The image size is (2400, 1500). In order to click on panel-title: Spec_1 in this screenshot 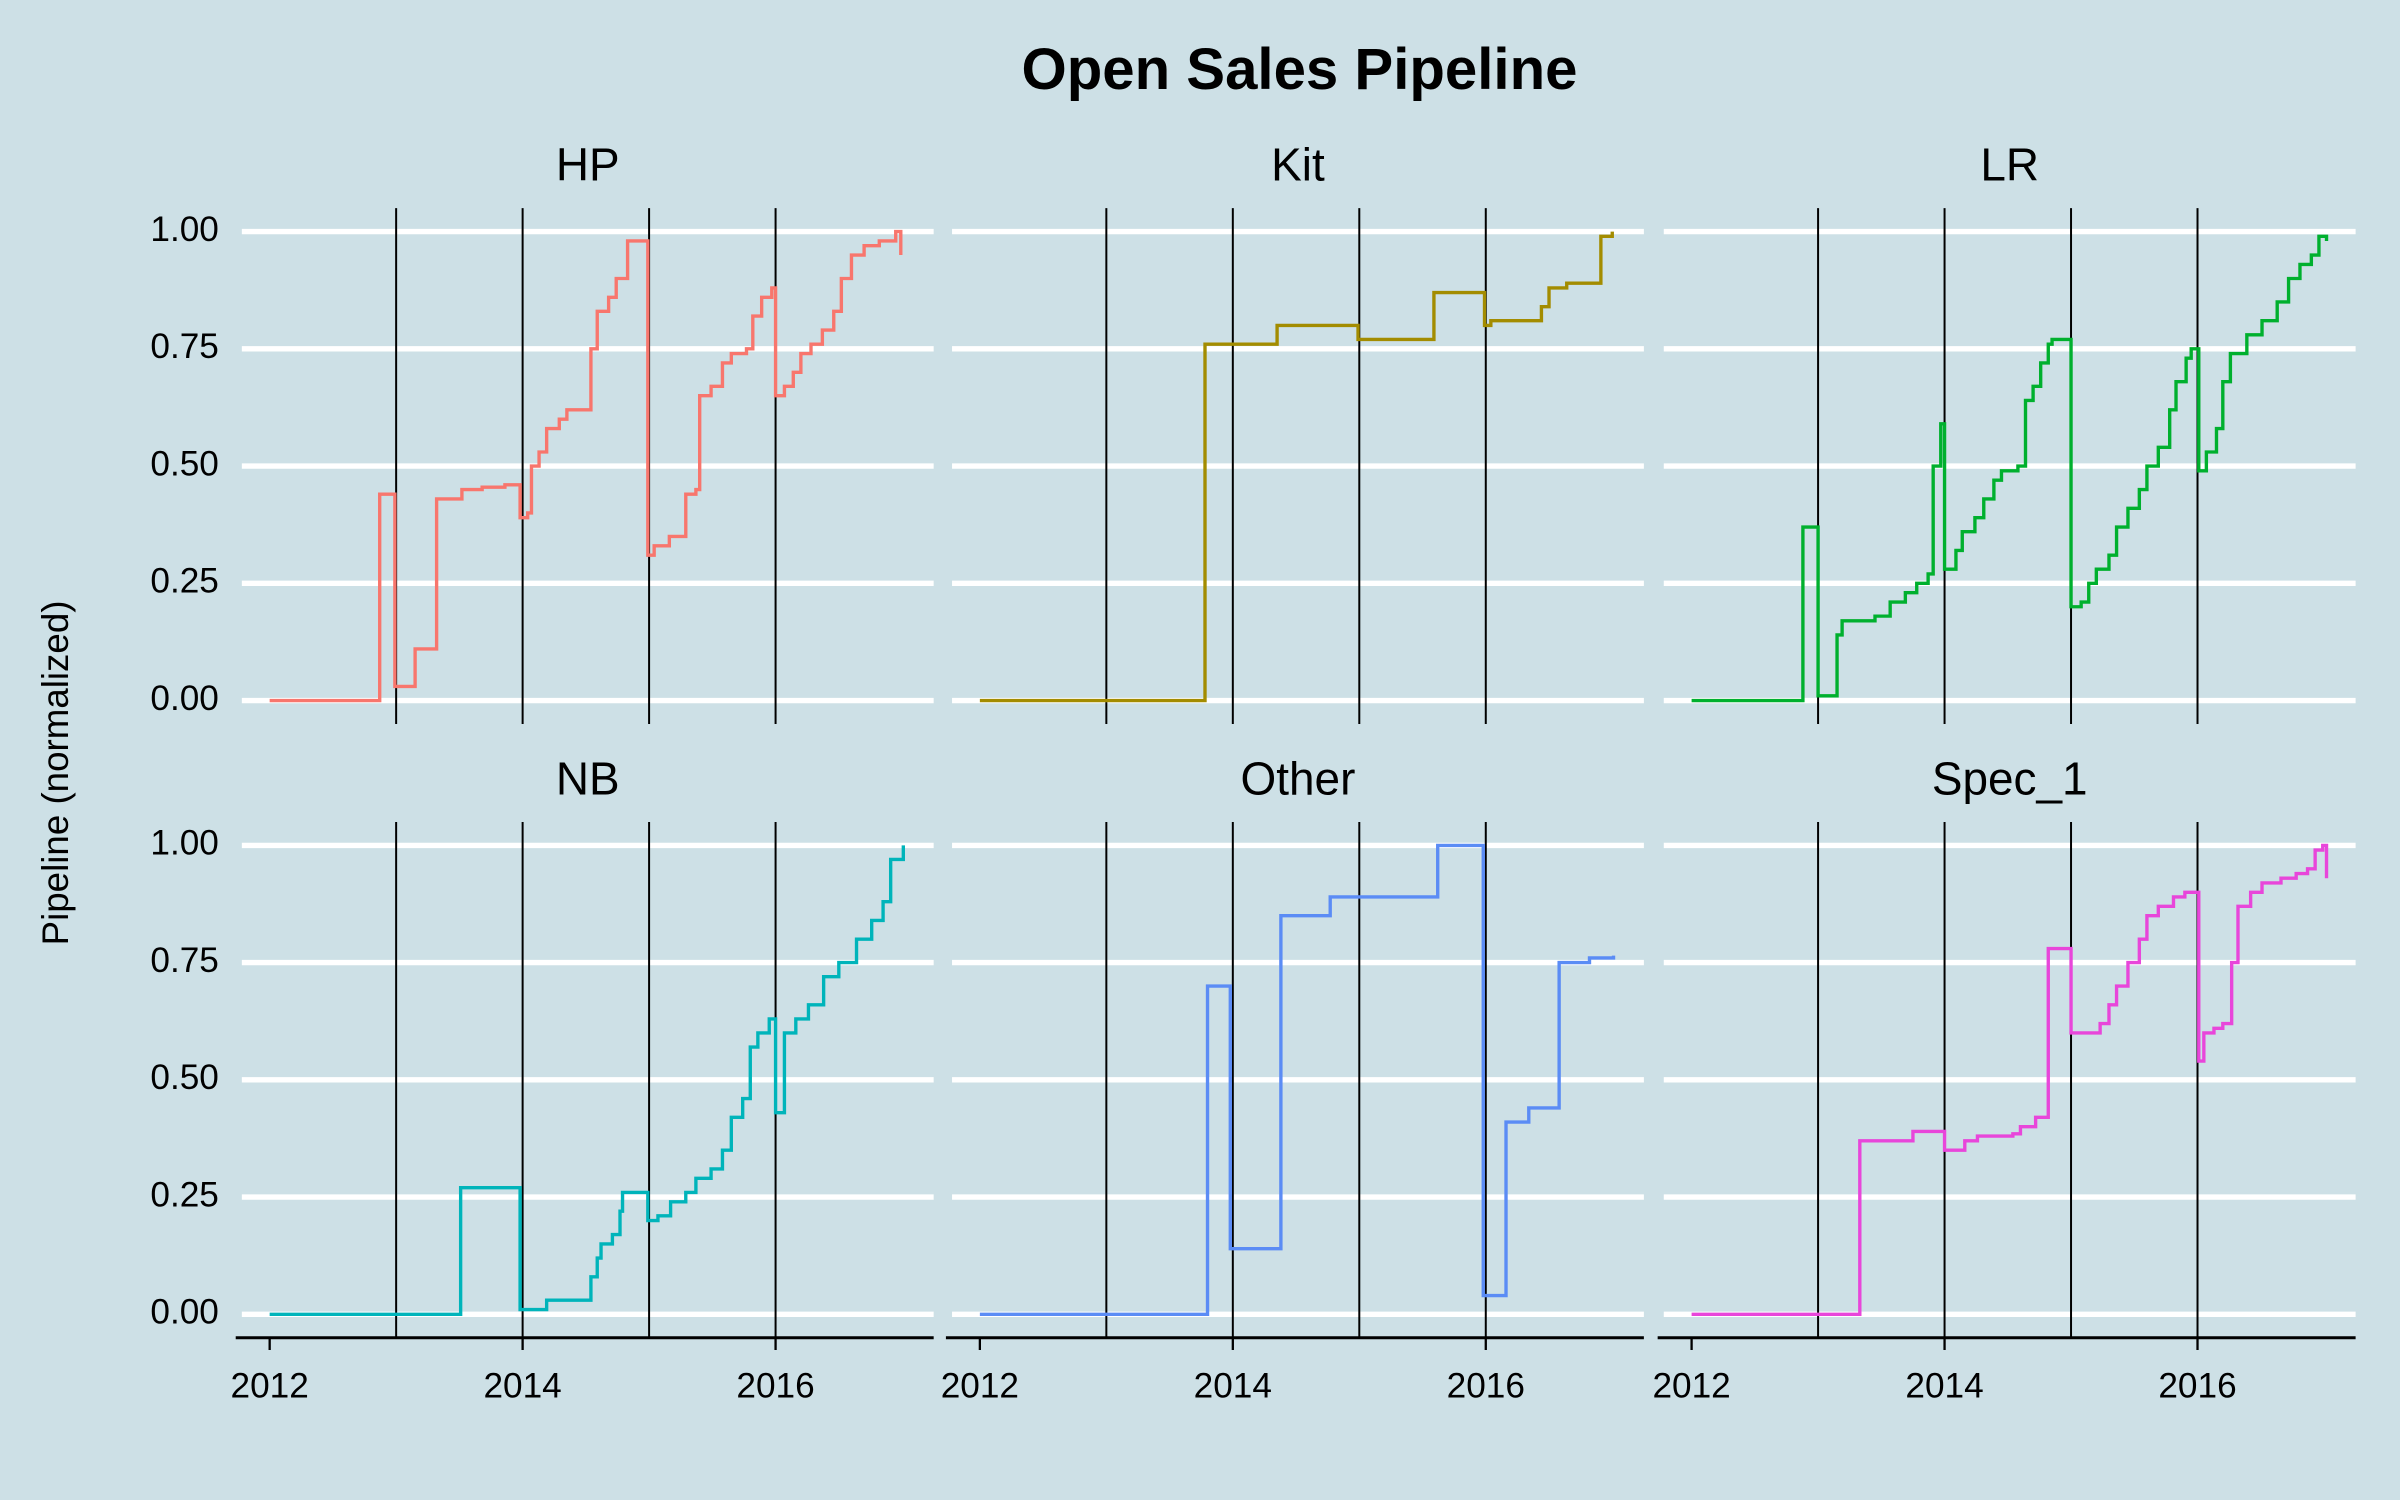, I will do `click(2010, 778)`.